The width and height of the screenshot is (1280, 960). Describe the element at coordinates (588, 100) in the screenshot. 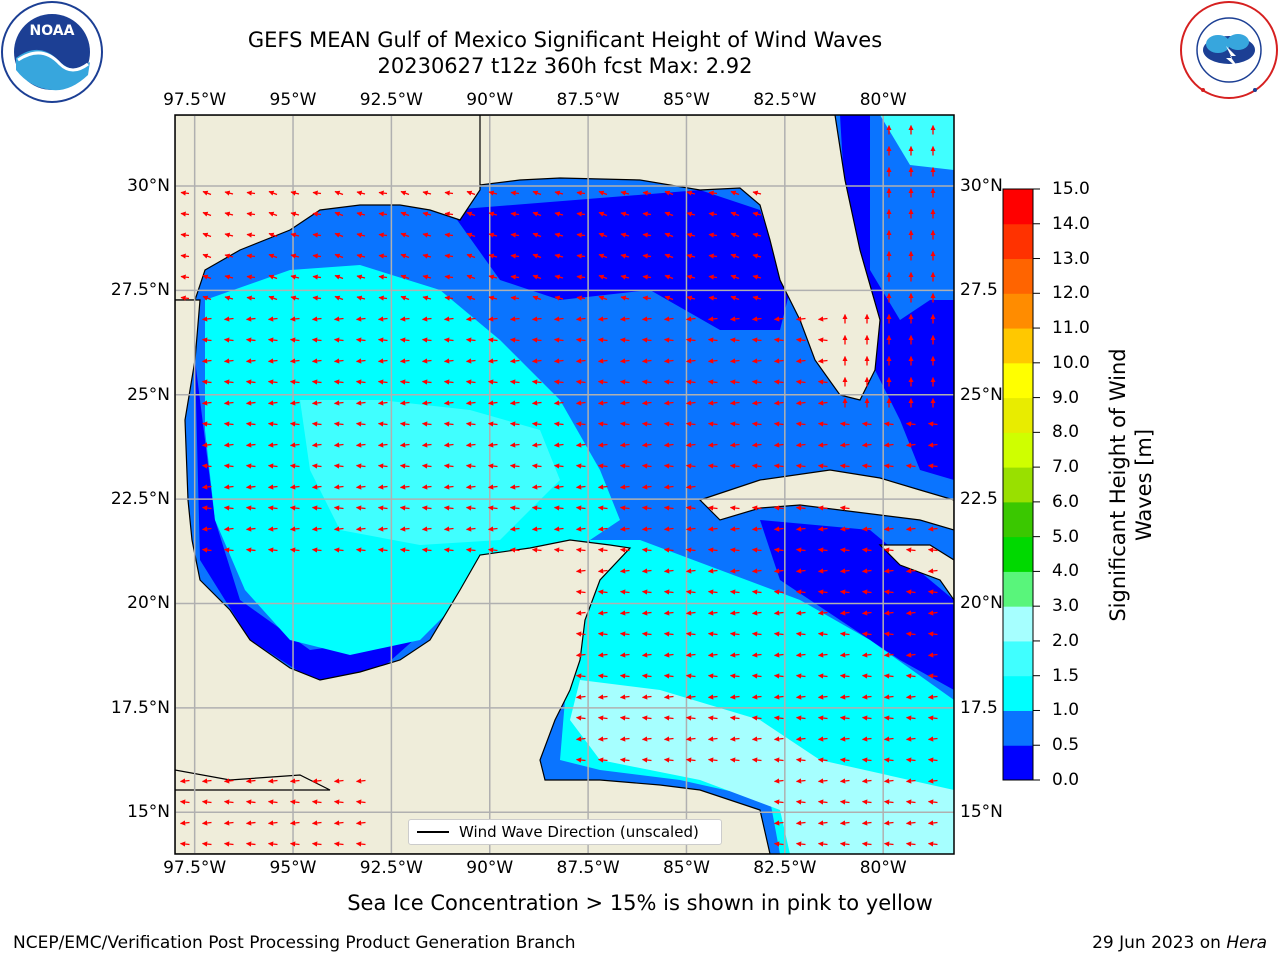

I see `lon-tick-top: 87.5°W` at that location.